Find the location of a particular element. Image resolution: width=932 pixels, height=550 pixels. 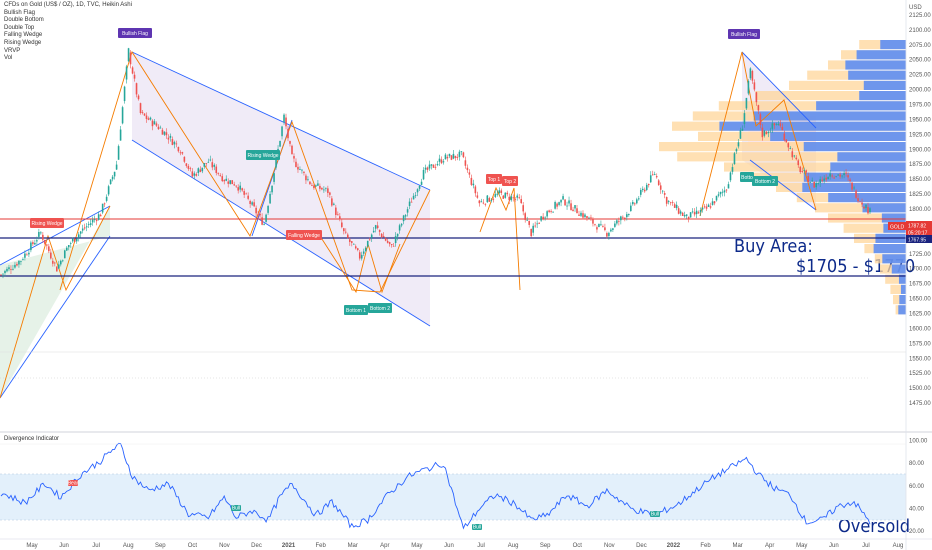

vp-row-down is located at coordinates (815, 167).